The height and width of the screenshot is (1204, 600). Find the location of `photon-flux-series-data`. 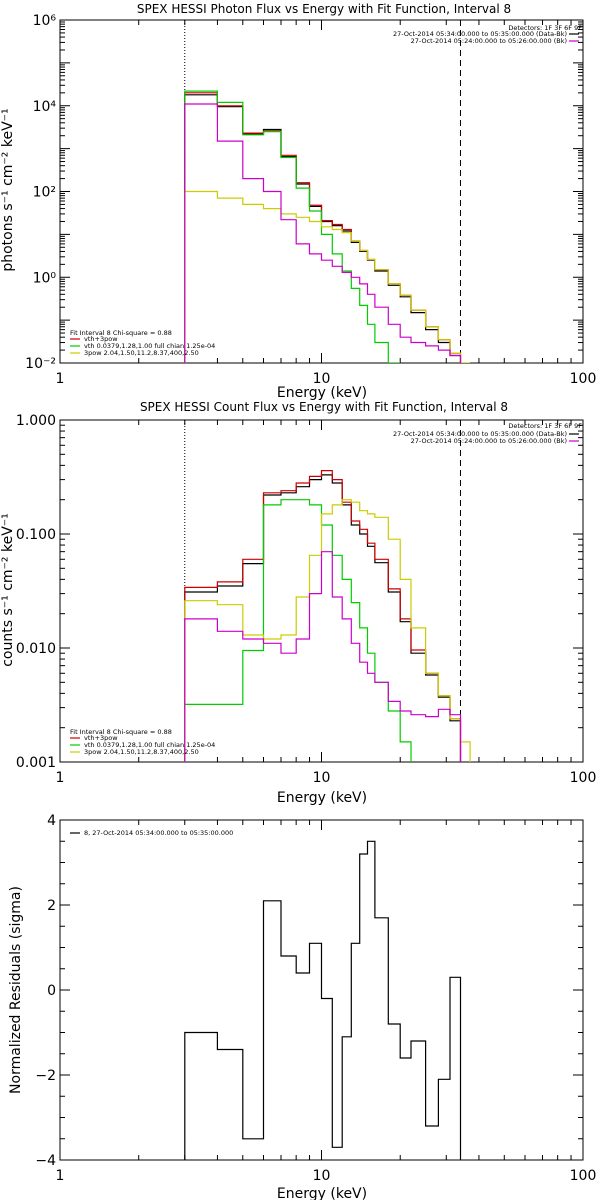

photon-flux-series-data is located at coordinates (323, 228).